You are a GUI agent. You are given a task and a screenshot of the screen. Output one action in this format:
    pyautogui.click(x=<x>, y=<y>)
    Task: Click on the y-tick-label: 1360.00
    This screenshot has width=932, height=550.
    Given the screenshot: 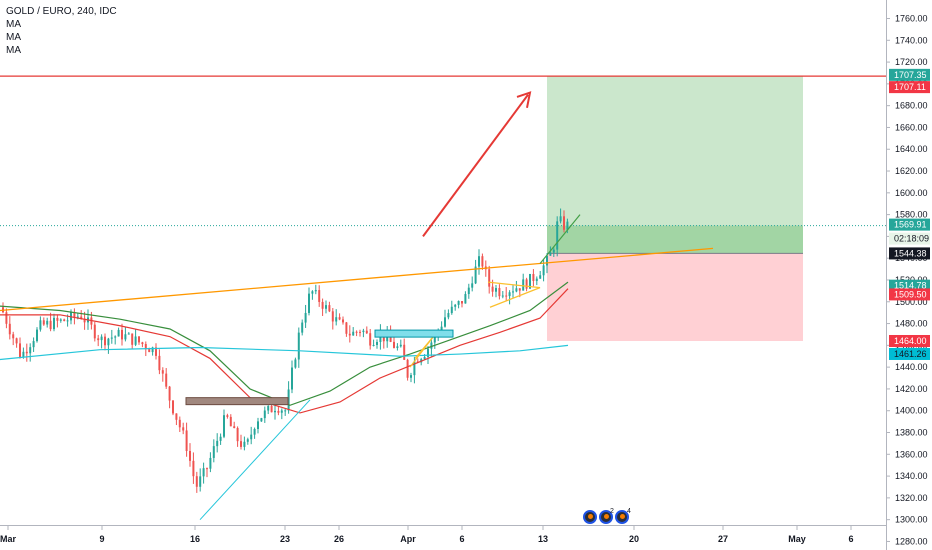 What is the action you would take?
    pyautogui.click(x=911, y=454)
    